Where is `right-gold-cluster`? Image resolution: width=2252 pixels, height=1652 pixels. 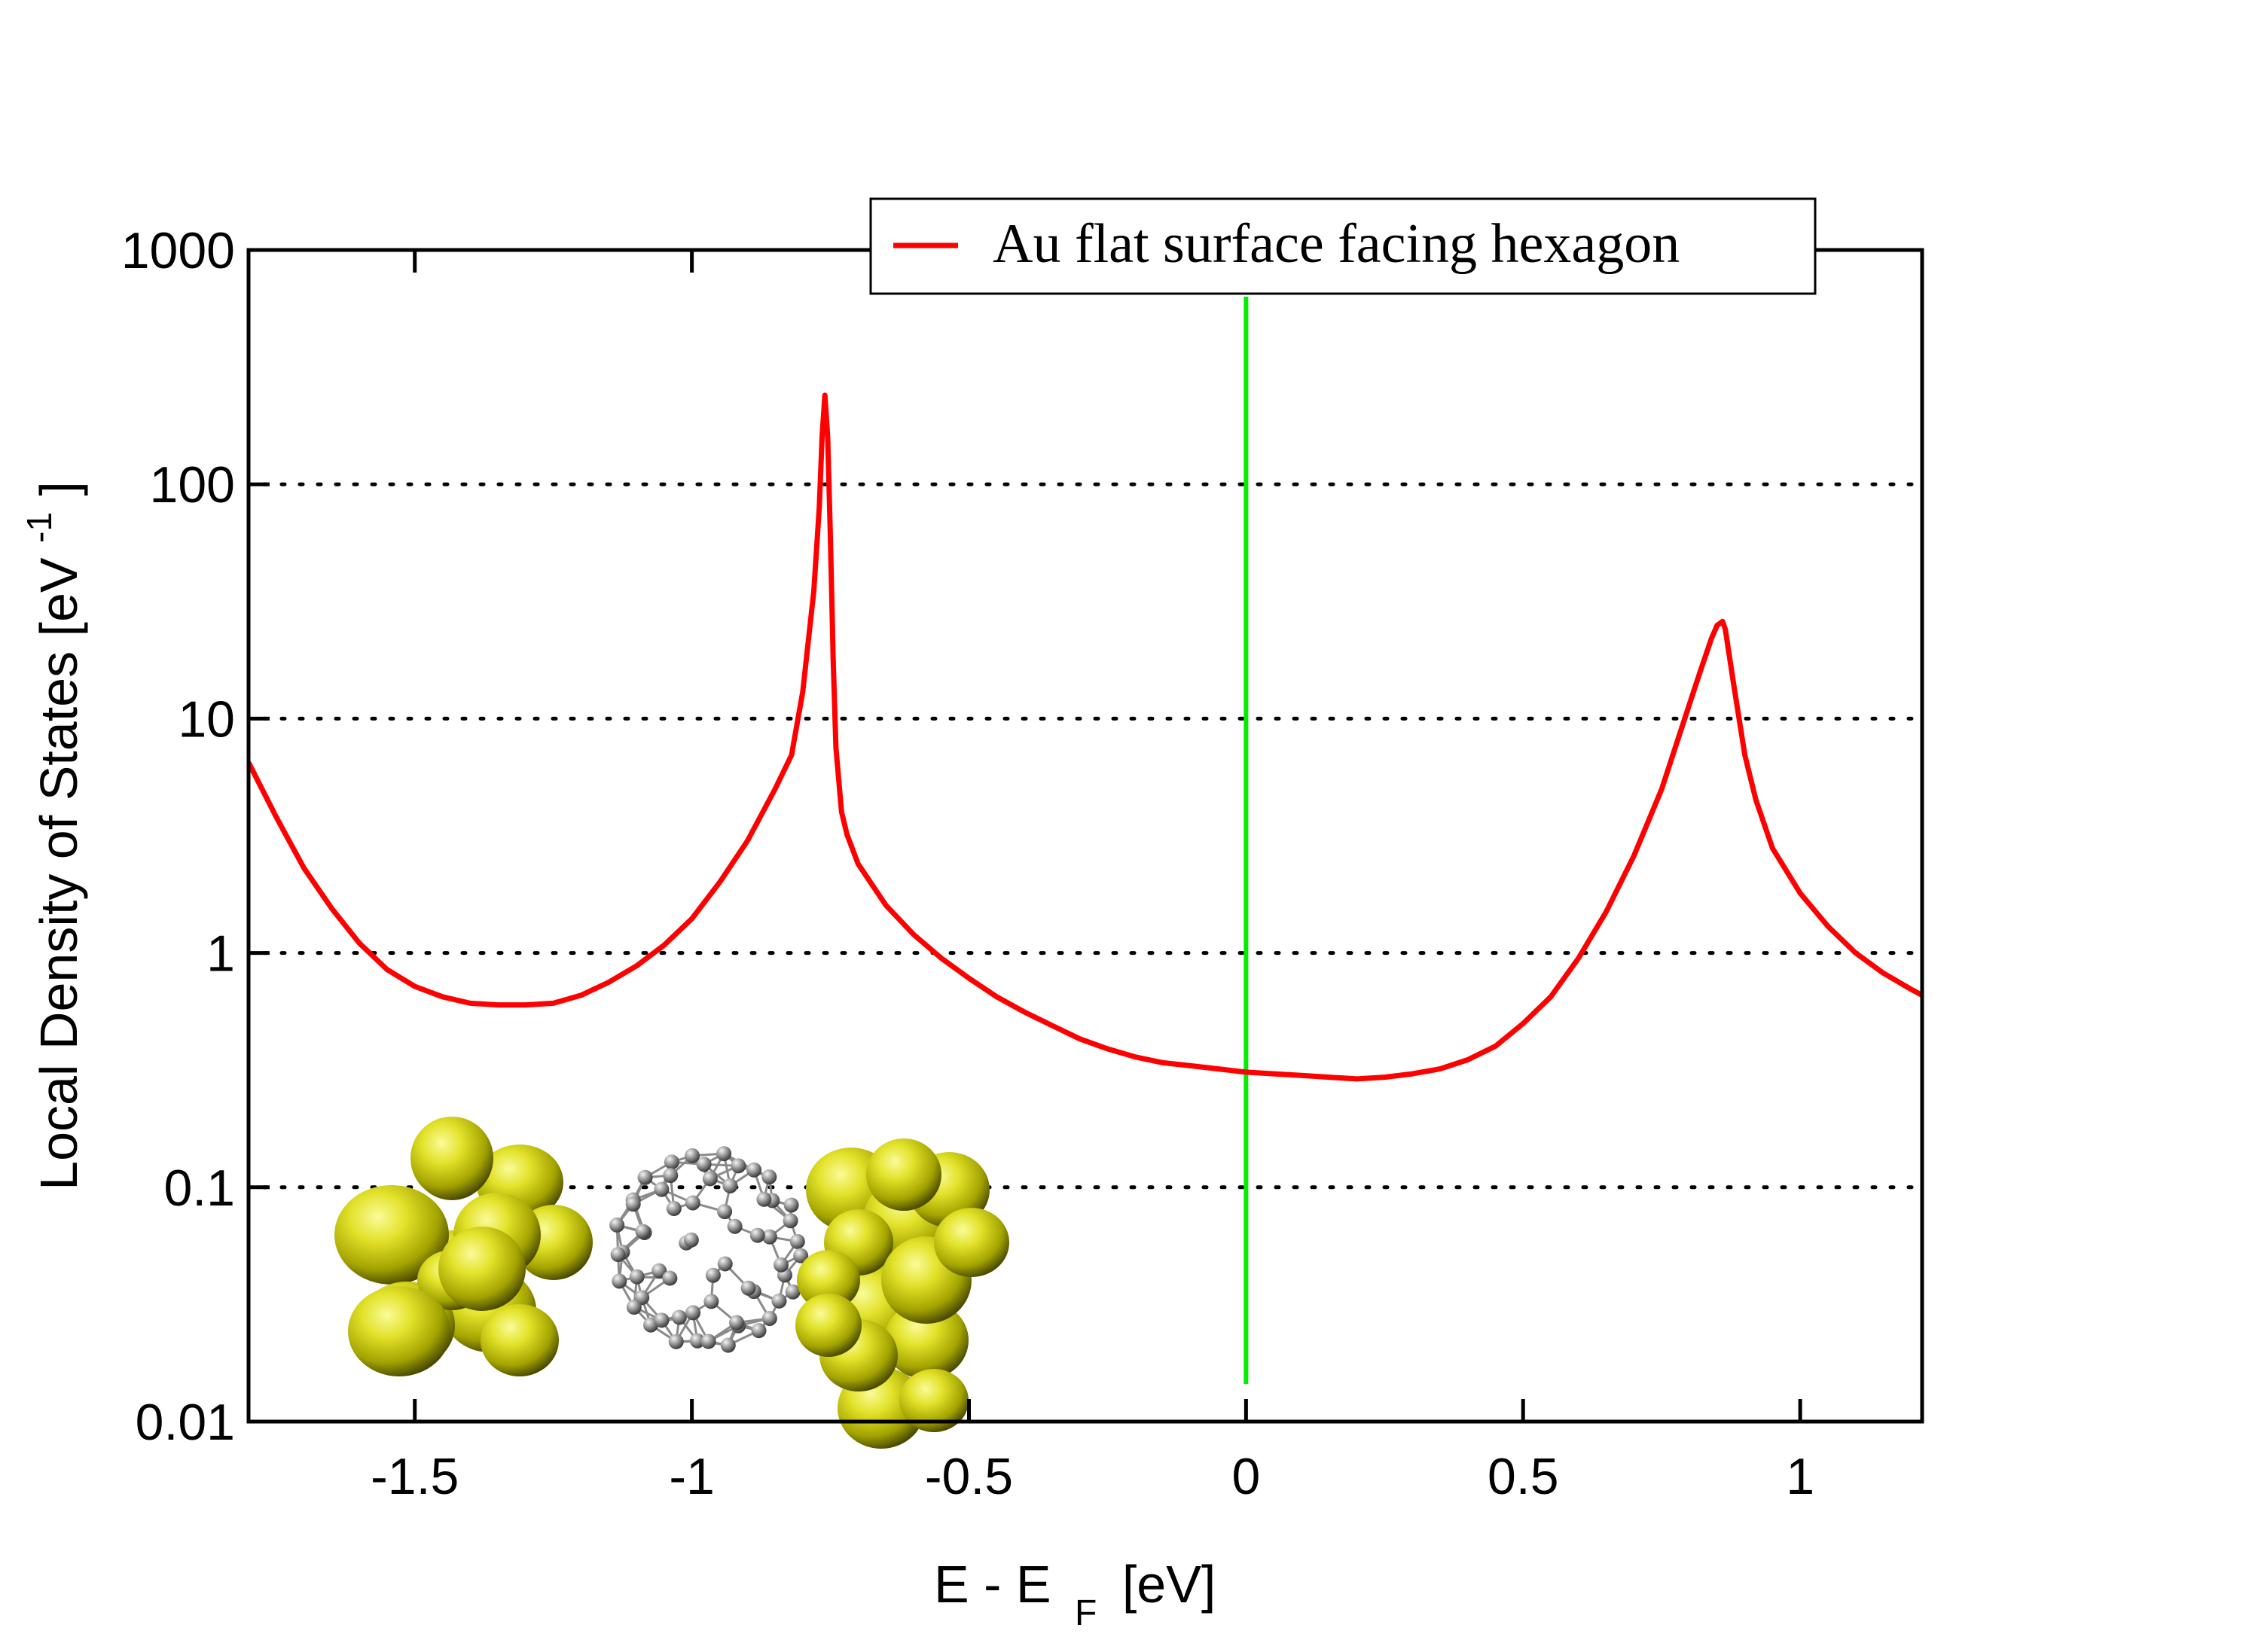 right-gold-cluster is located at coordinates (902, 1294).